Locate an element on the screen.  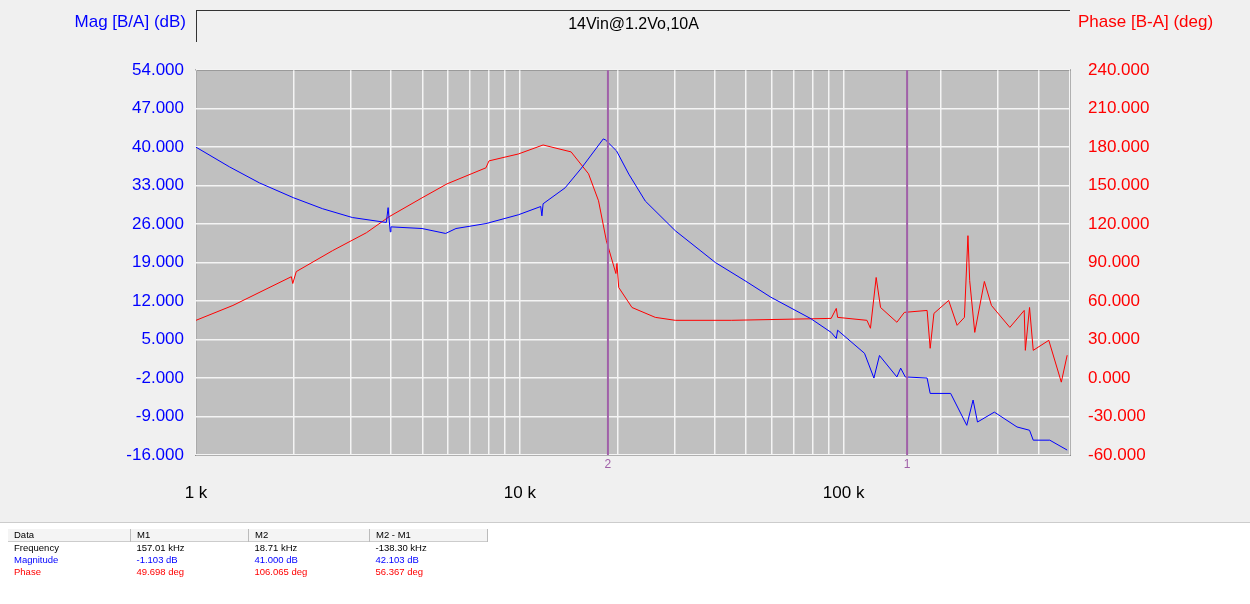
x-tick-label: 1 k is located at coordinates (196, 492).